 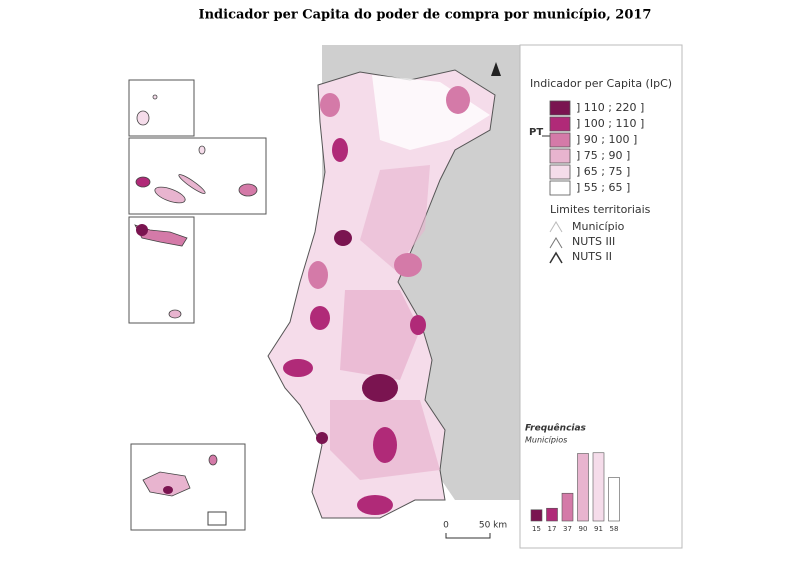 What do you see at coordinates (598, 226) in the screenshot?
I see `limit-label: Município` at bounding box center [598, 226].